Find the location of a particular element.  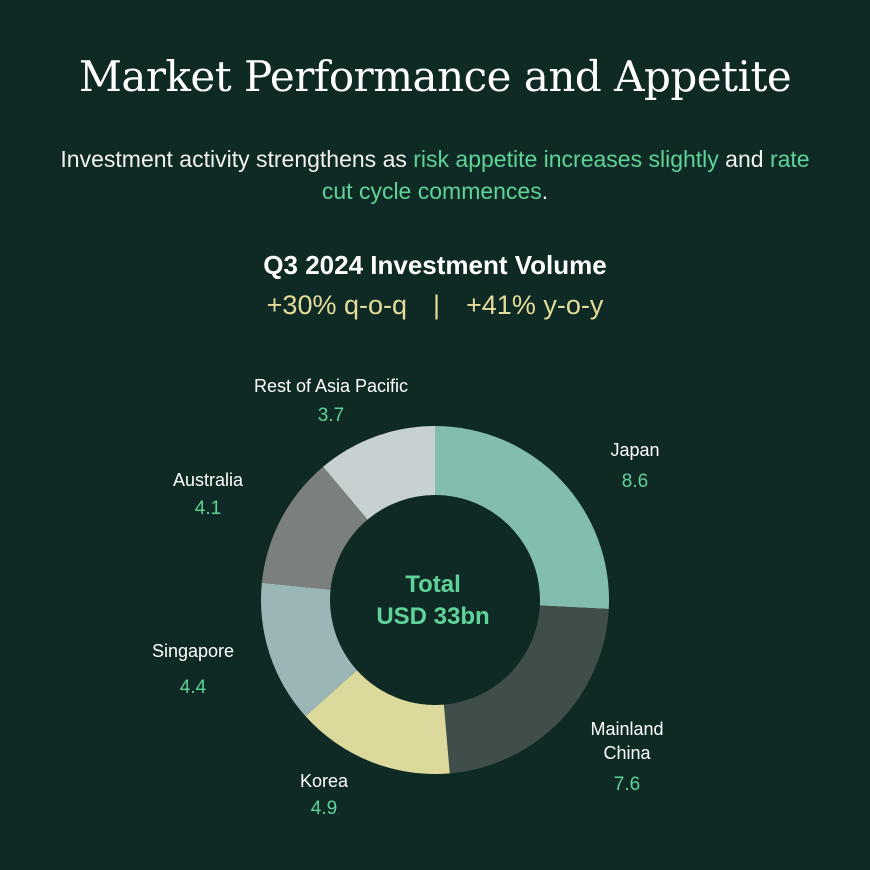

label-mainland-china: Mainland China is located at coordinates (626, 741).